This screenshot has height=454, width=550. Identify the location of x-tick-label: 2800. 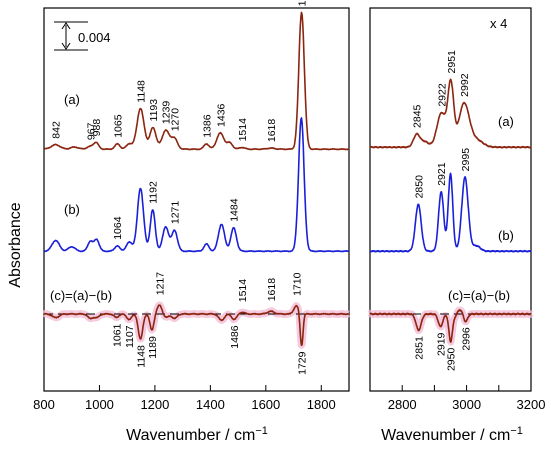
(402, 404).